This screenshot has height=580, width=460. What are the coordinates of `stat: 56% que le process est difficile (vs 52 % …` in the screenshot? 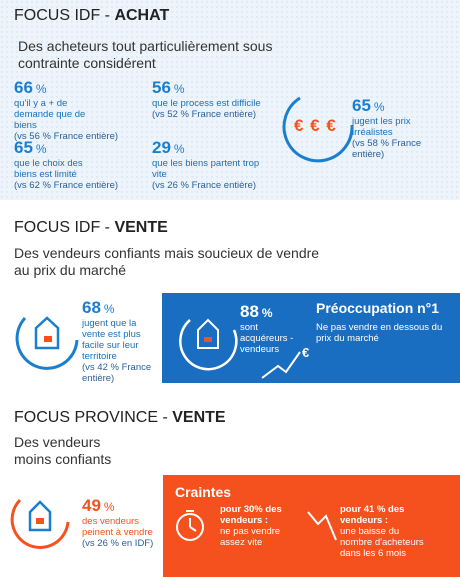 It's located at (214, 99).